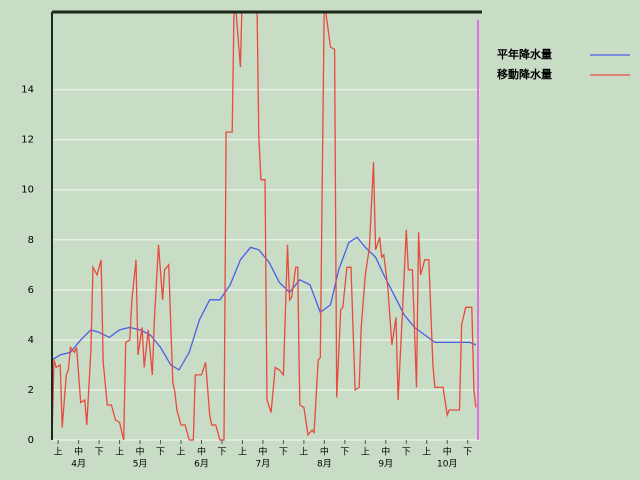  What do you see at coordinates (201, 464) in the screenshot?
I see `month-label: 6月` at bounding box center [201, 464].